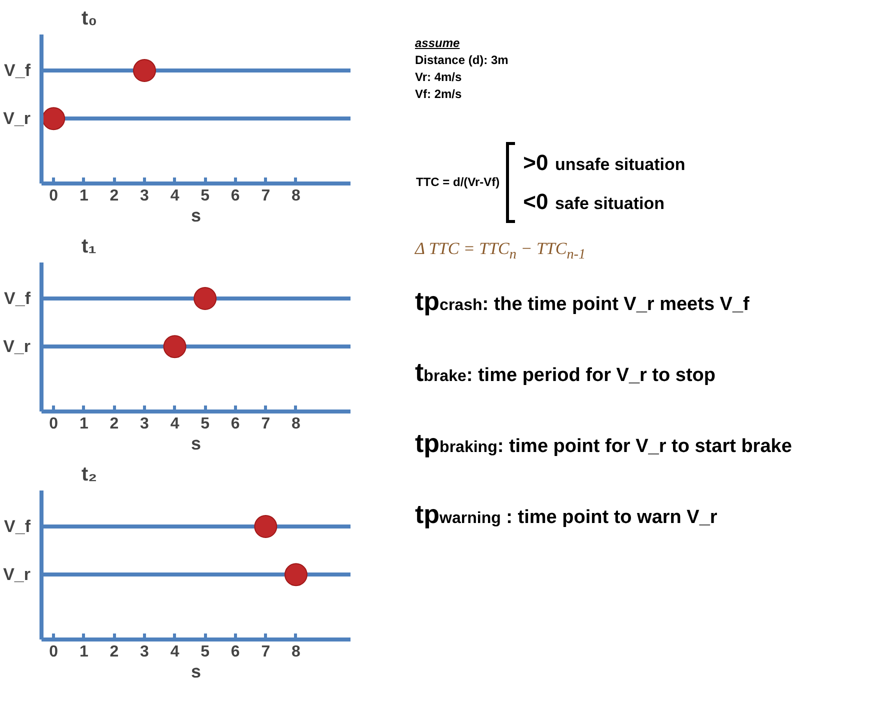 Image resolution: width=883 pixels, height=702 pixels. Describe the element at coordinates (565, 373) in the screenshot. I see `text: tbrake: time period for V_r to stop` at that location.